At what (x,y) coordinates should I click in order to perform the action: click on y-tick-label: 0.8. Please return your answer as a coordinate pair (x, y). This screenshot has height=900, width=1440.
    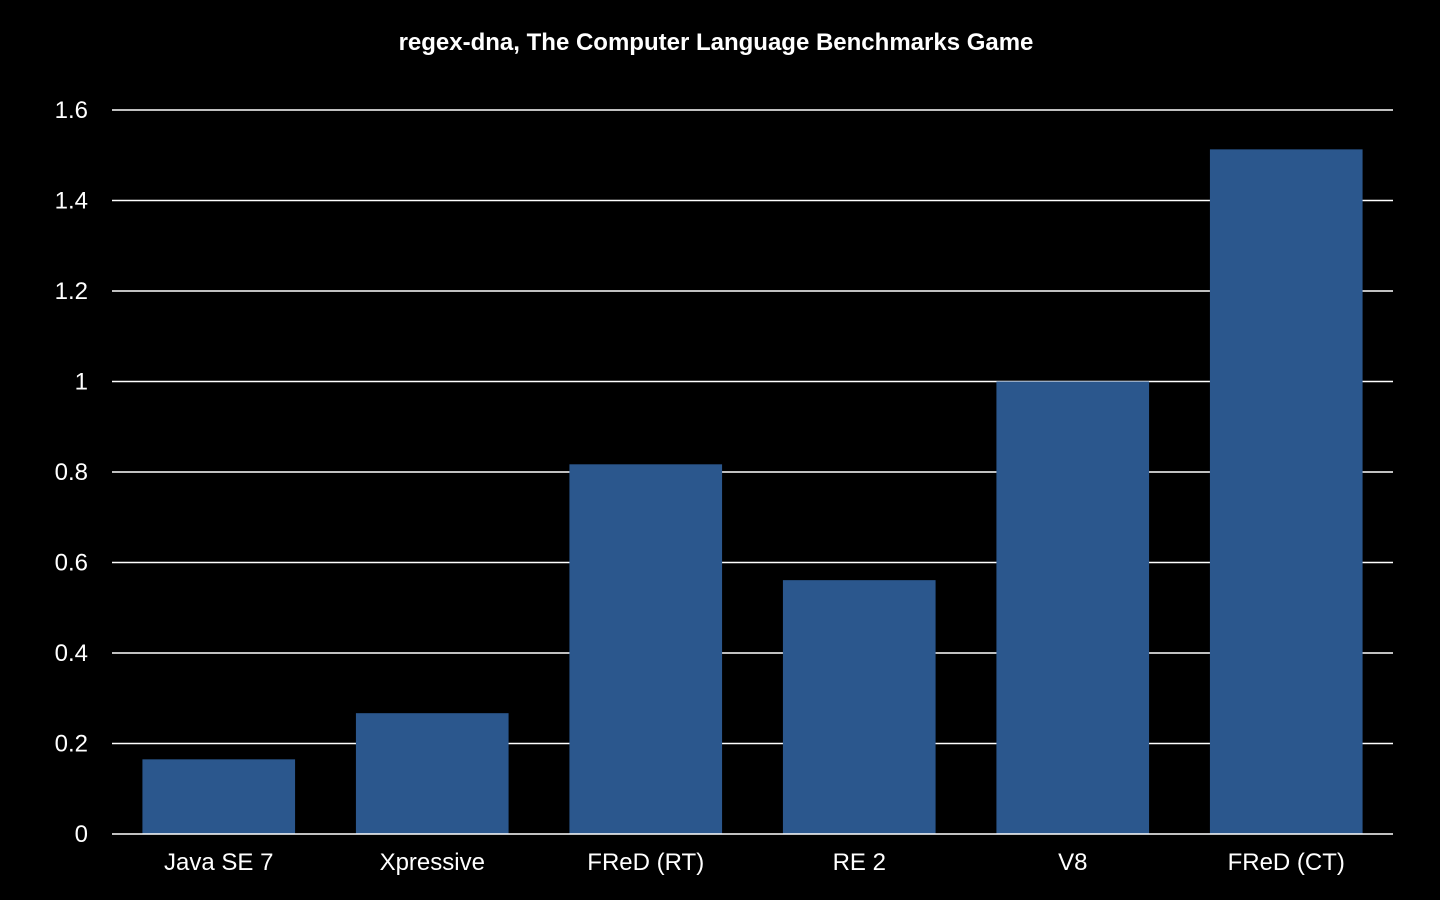
    Looking at the image, I should click on (71, 472).